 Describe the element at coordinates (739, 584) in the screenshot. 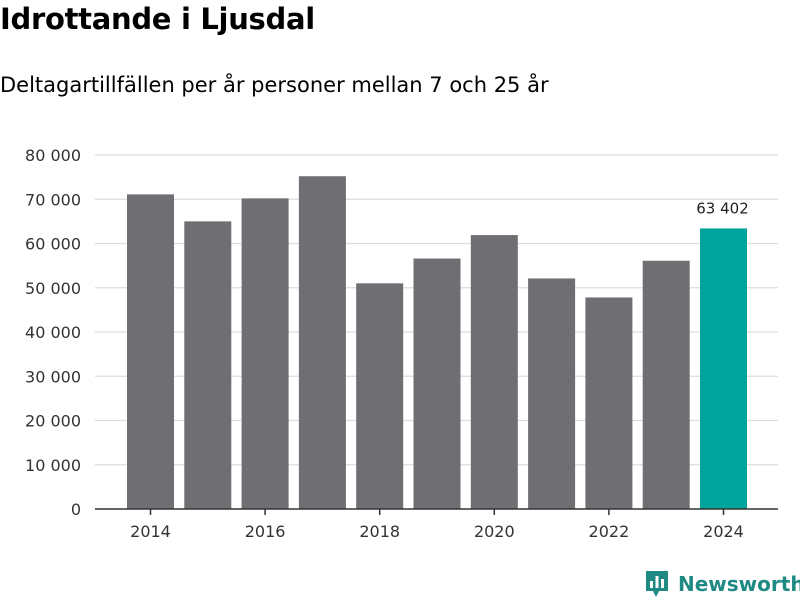

I see `logo-text: Newsworthy` at that location.